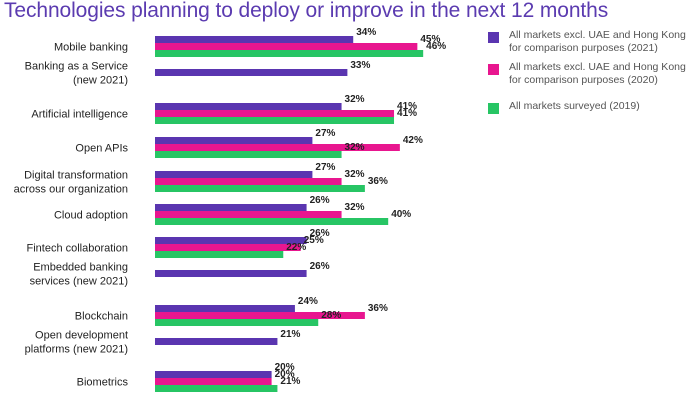 The height and width of the screenshot is (401, 700). I want to click on value-label-fintech-collaboration-series-3: 22%, so click(296, 247).